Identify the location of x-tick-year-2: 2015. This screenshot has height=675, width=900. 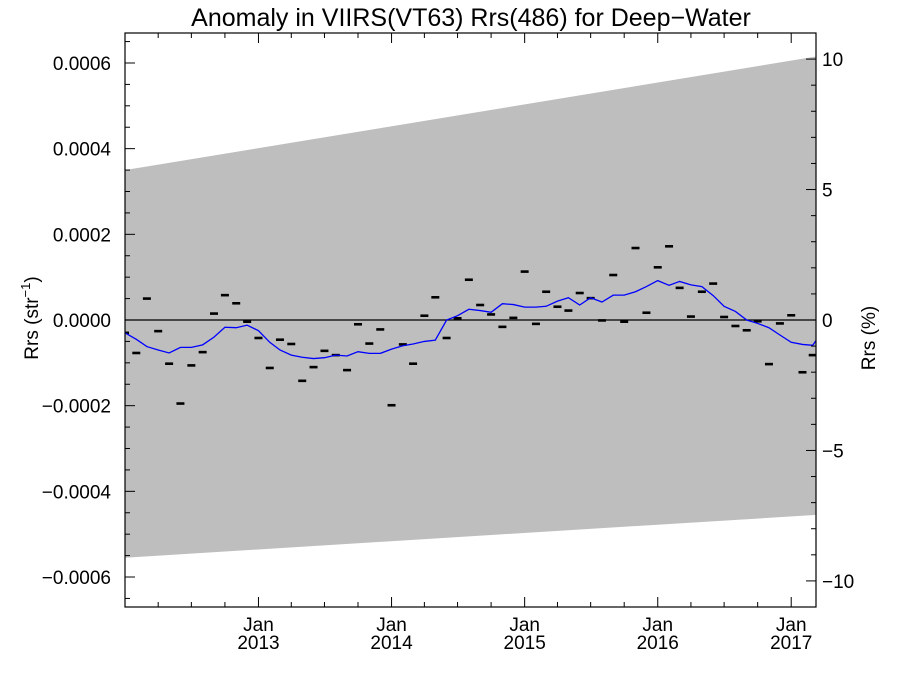
(525, 643).